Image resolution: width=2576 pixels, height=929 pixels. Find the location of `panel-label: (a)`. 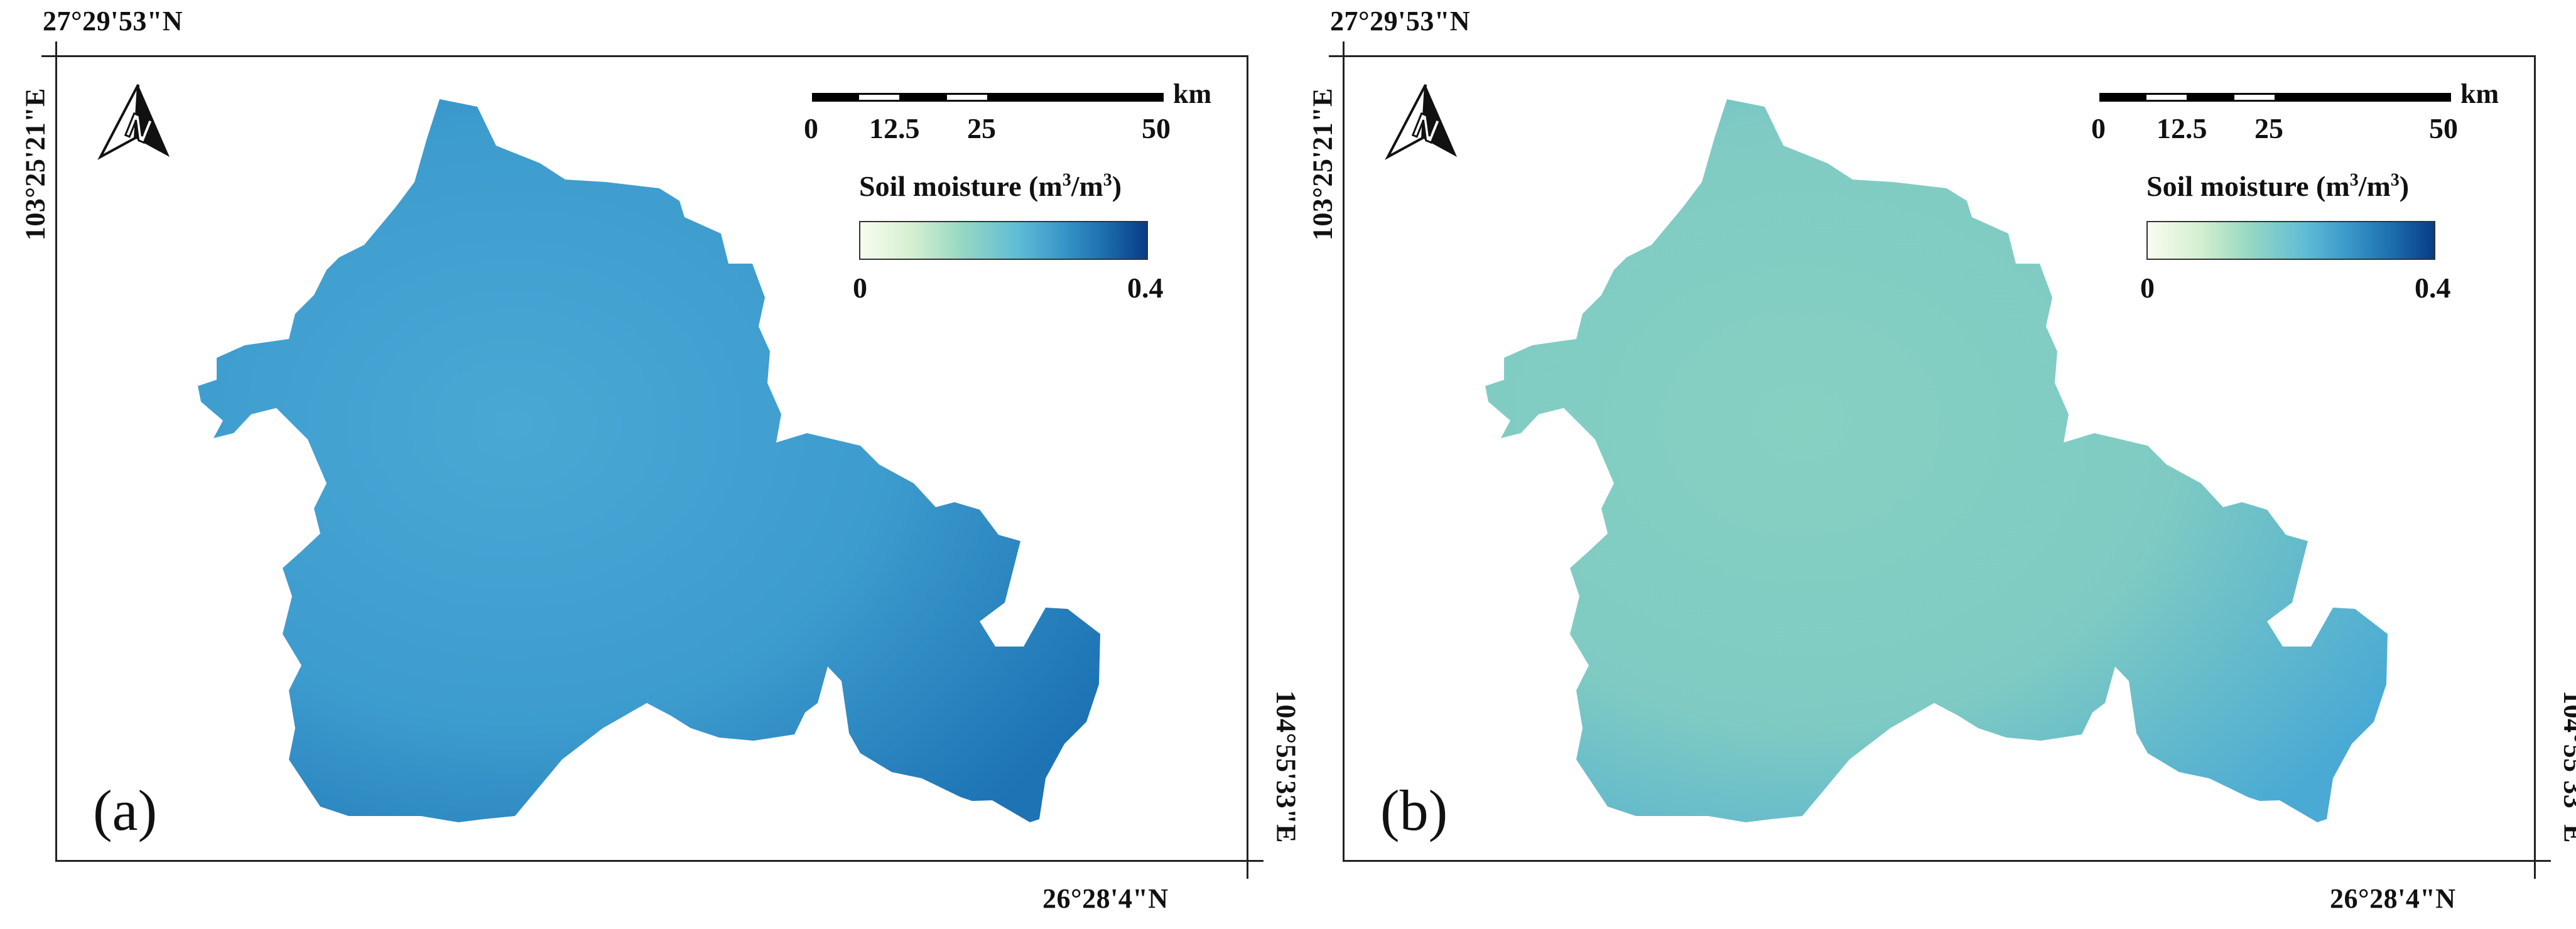

panel-label: (a) is located at coordinates (126, 810).